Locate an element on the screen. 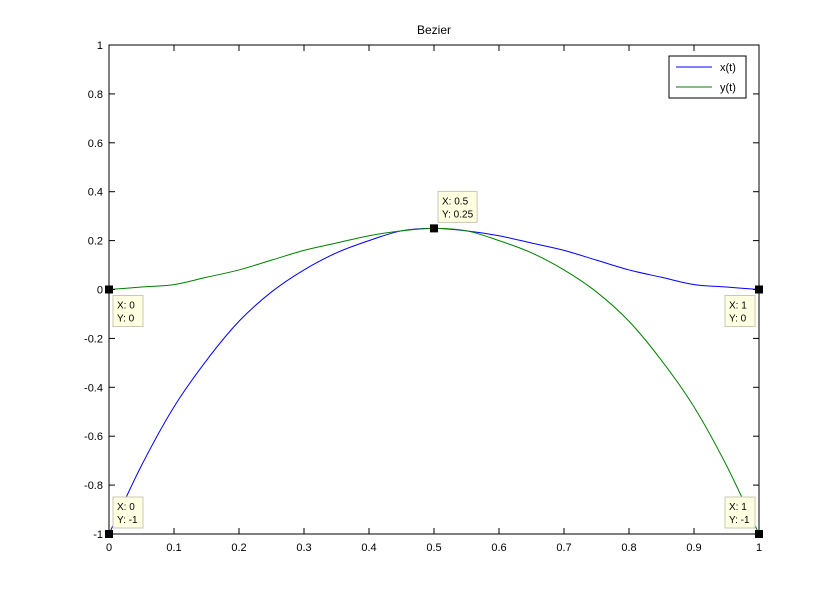 The image size is (839, 600). y-tick-label: -0.2 is located at coordinates (93, 339).